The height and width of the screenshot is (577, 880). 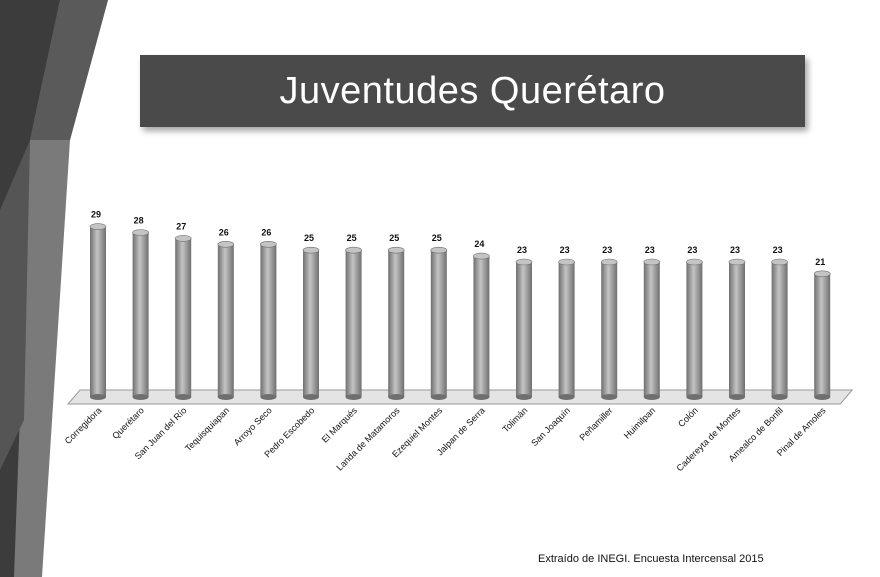 I want to click on data-label-6: 25, so click(x=309, y=238).